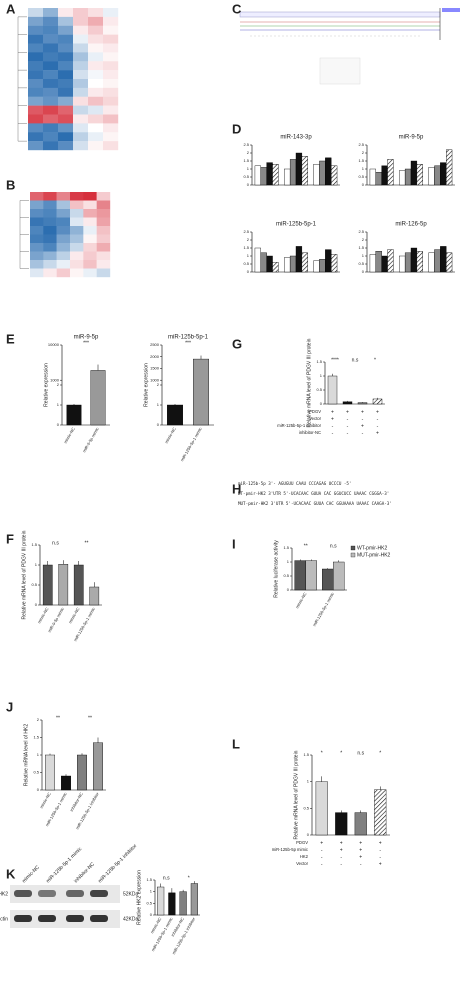  Describe the element at coordinates (11, 8) in the screenshot. I see `panel-letter: A` at that location.